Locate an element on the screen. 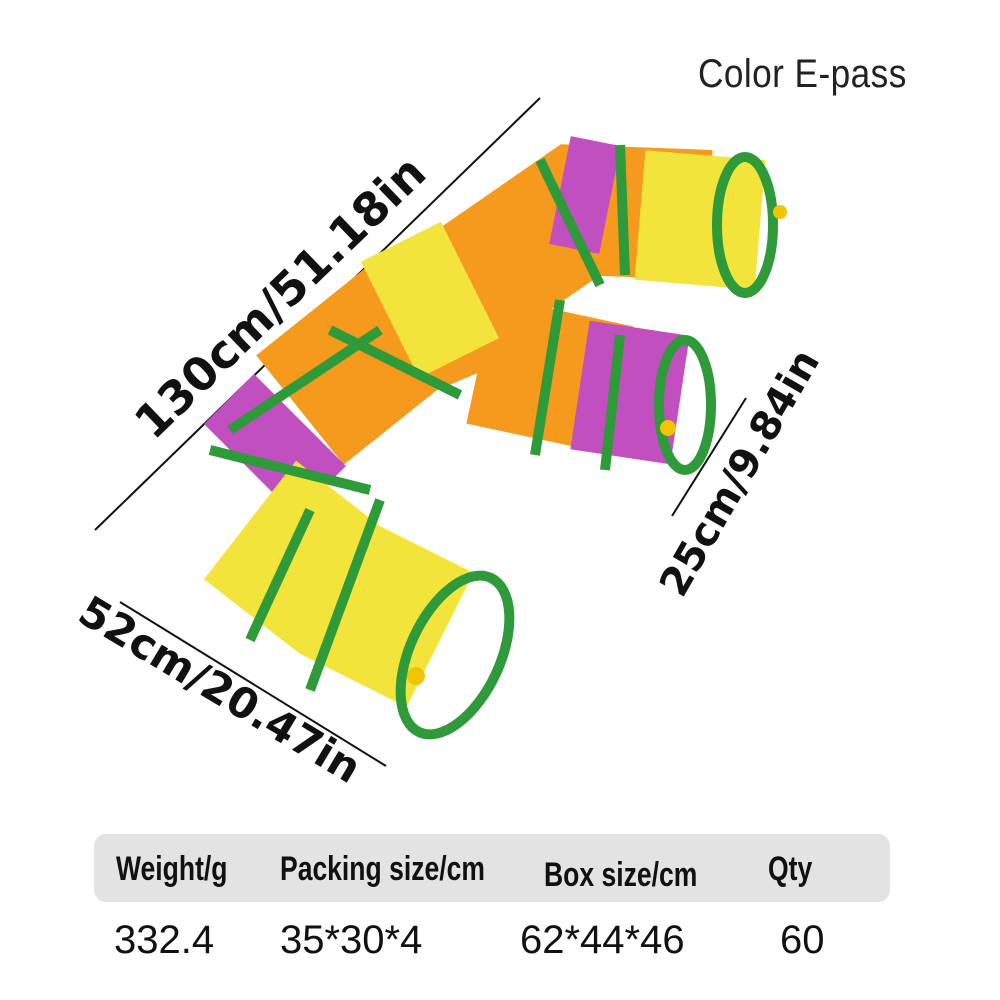  header-qty: Qty is located at coordinates (790, 869).